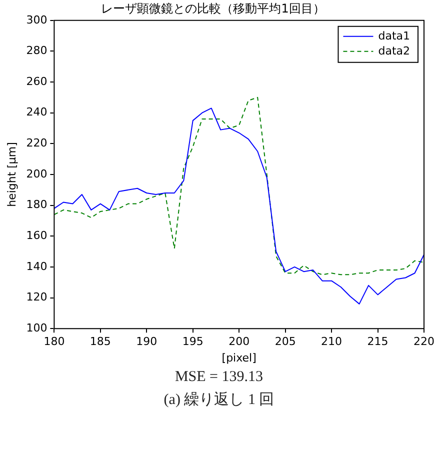 This screenshot has width=438, height=450. I want to click on y-tick-label: 220, so click(37, 143).